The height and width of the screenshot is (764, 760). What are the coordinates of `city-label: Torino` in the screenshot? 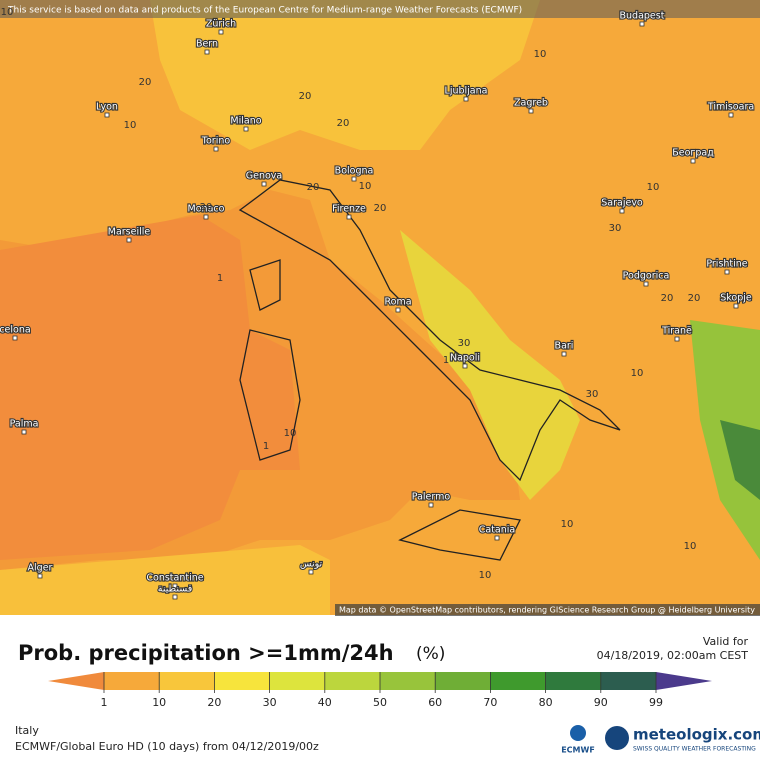 It's located at (216, 141).